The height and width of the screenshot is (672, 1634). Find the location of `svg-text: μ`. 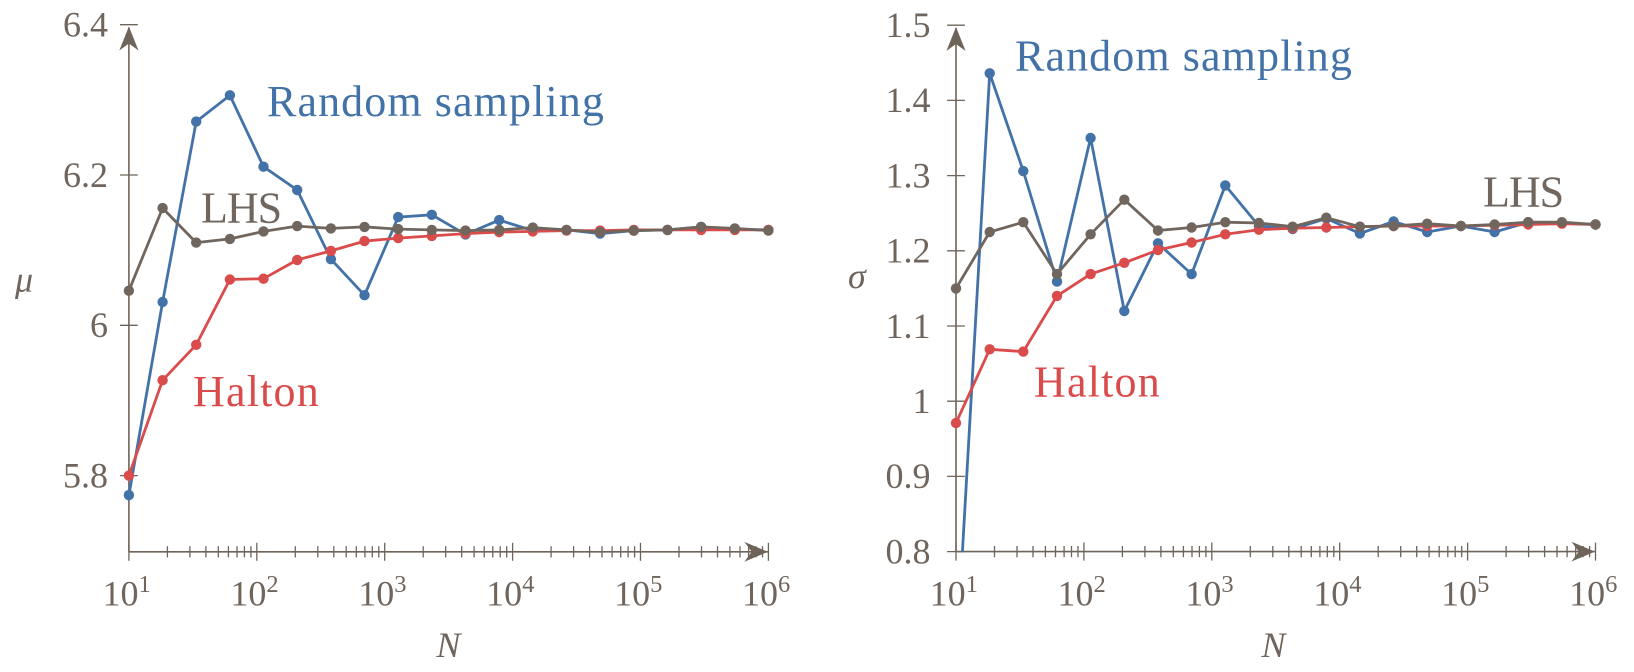

svg-text: μ is located at coordinates (23, 280).